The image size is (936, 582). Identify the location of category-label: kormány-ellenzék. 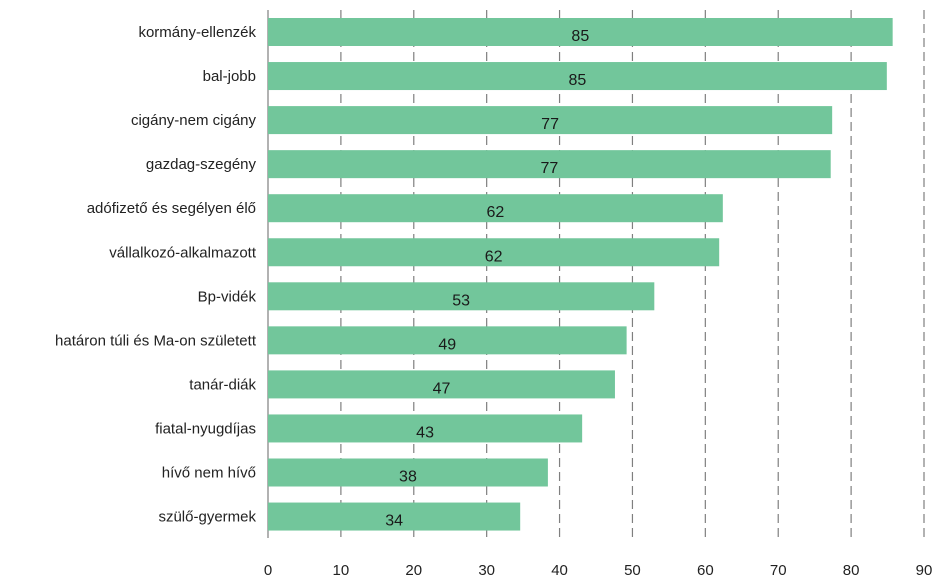
(197, 32).